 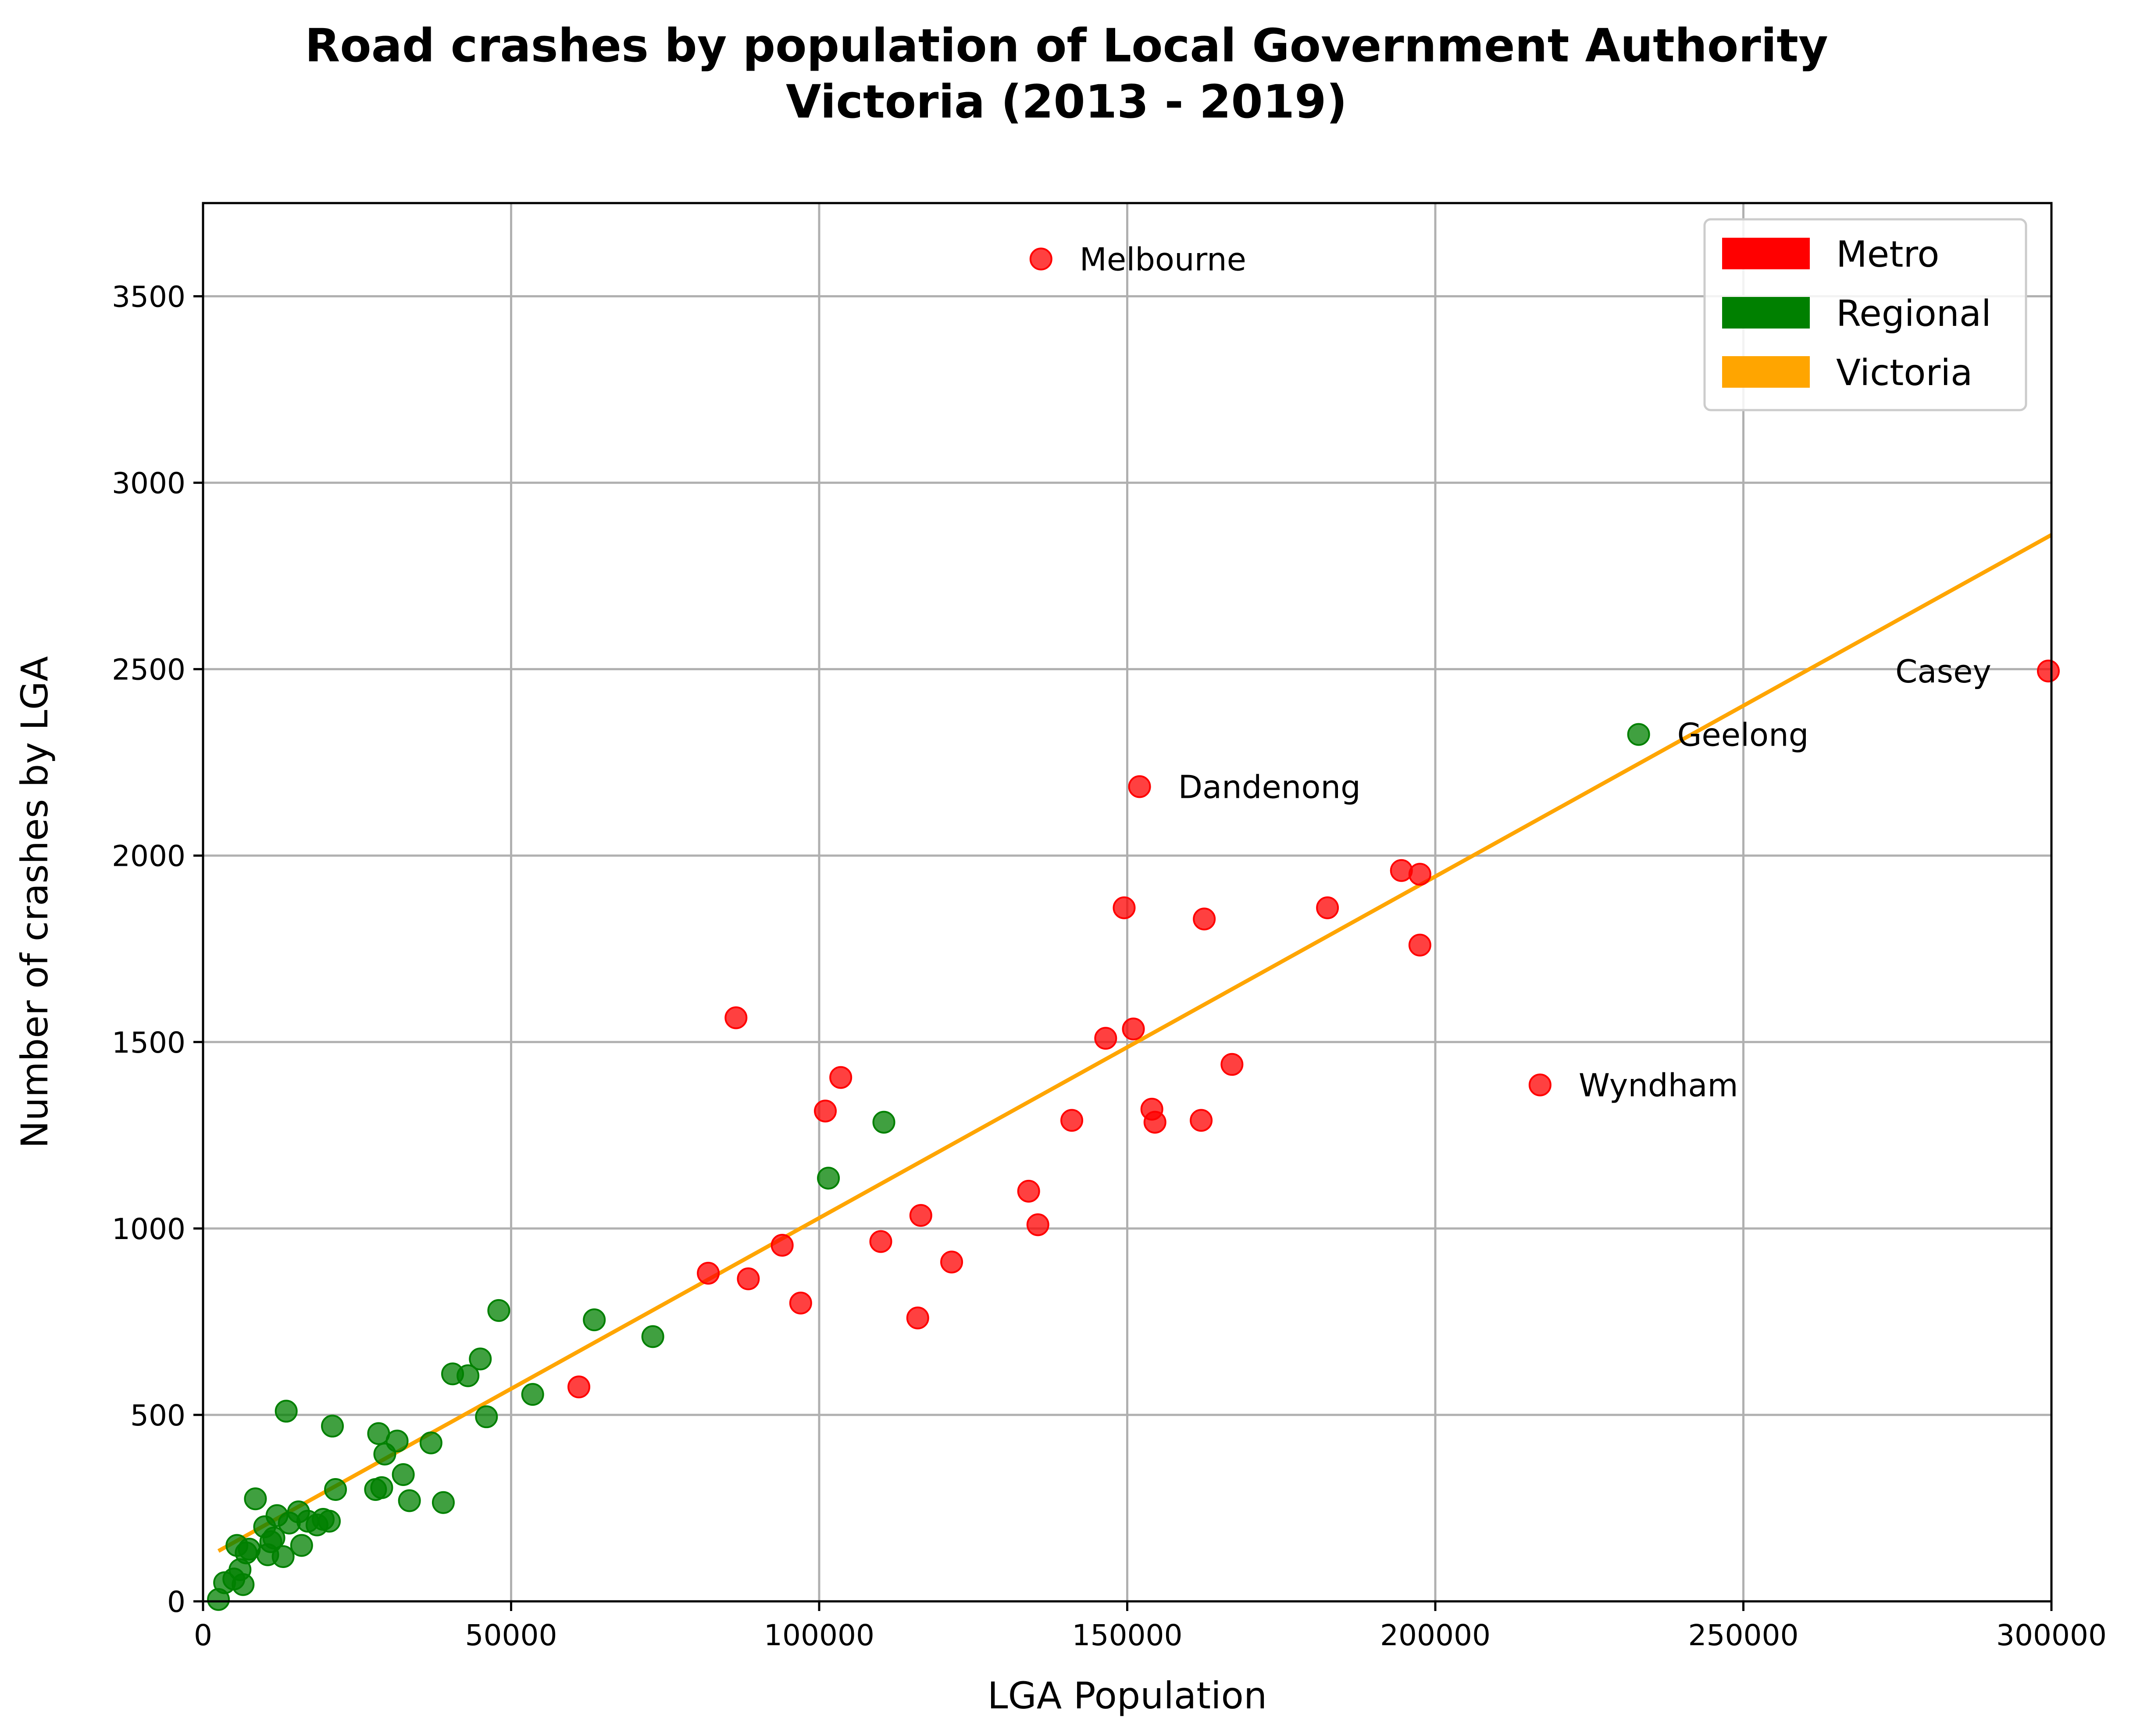 I want to click on x-tick-label: 300000, so click(x=2051, y=1635).